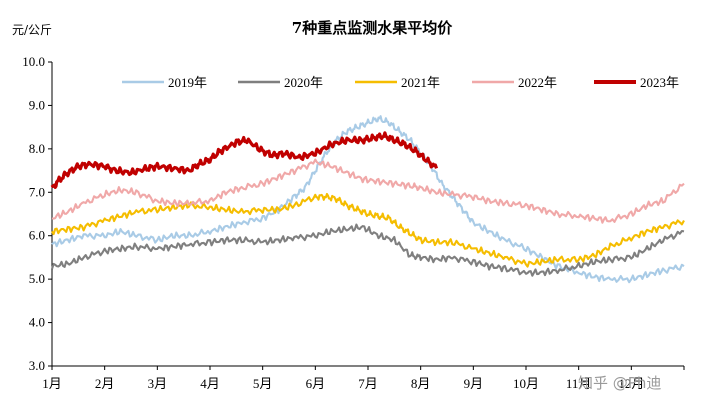 The height and width of the screenshot is (412, 707). Describe the element at coordinates (537, 82) in the screenshot. I see `legend-label: 2022年` at that location.